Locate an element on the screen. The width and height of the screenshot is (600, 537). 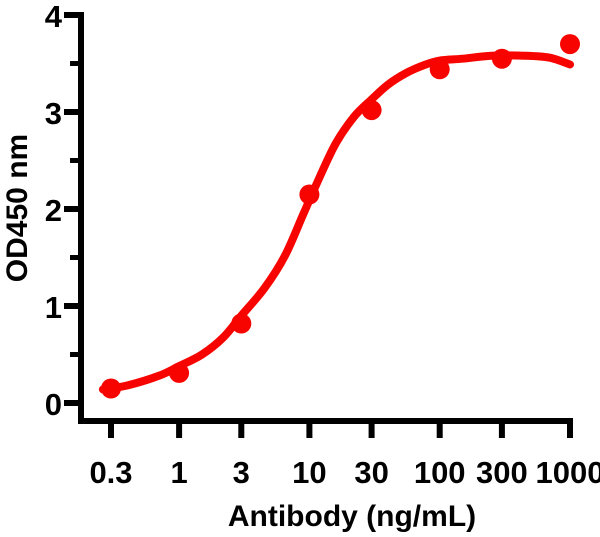
x-tick-label: 10 is located at coordinates (309, 472).